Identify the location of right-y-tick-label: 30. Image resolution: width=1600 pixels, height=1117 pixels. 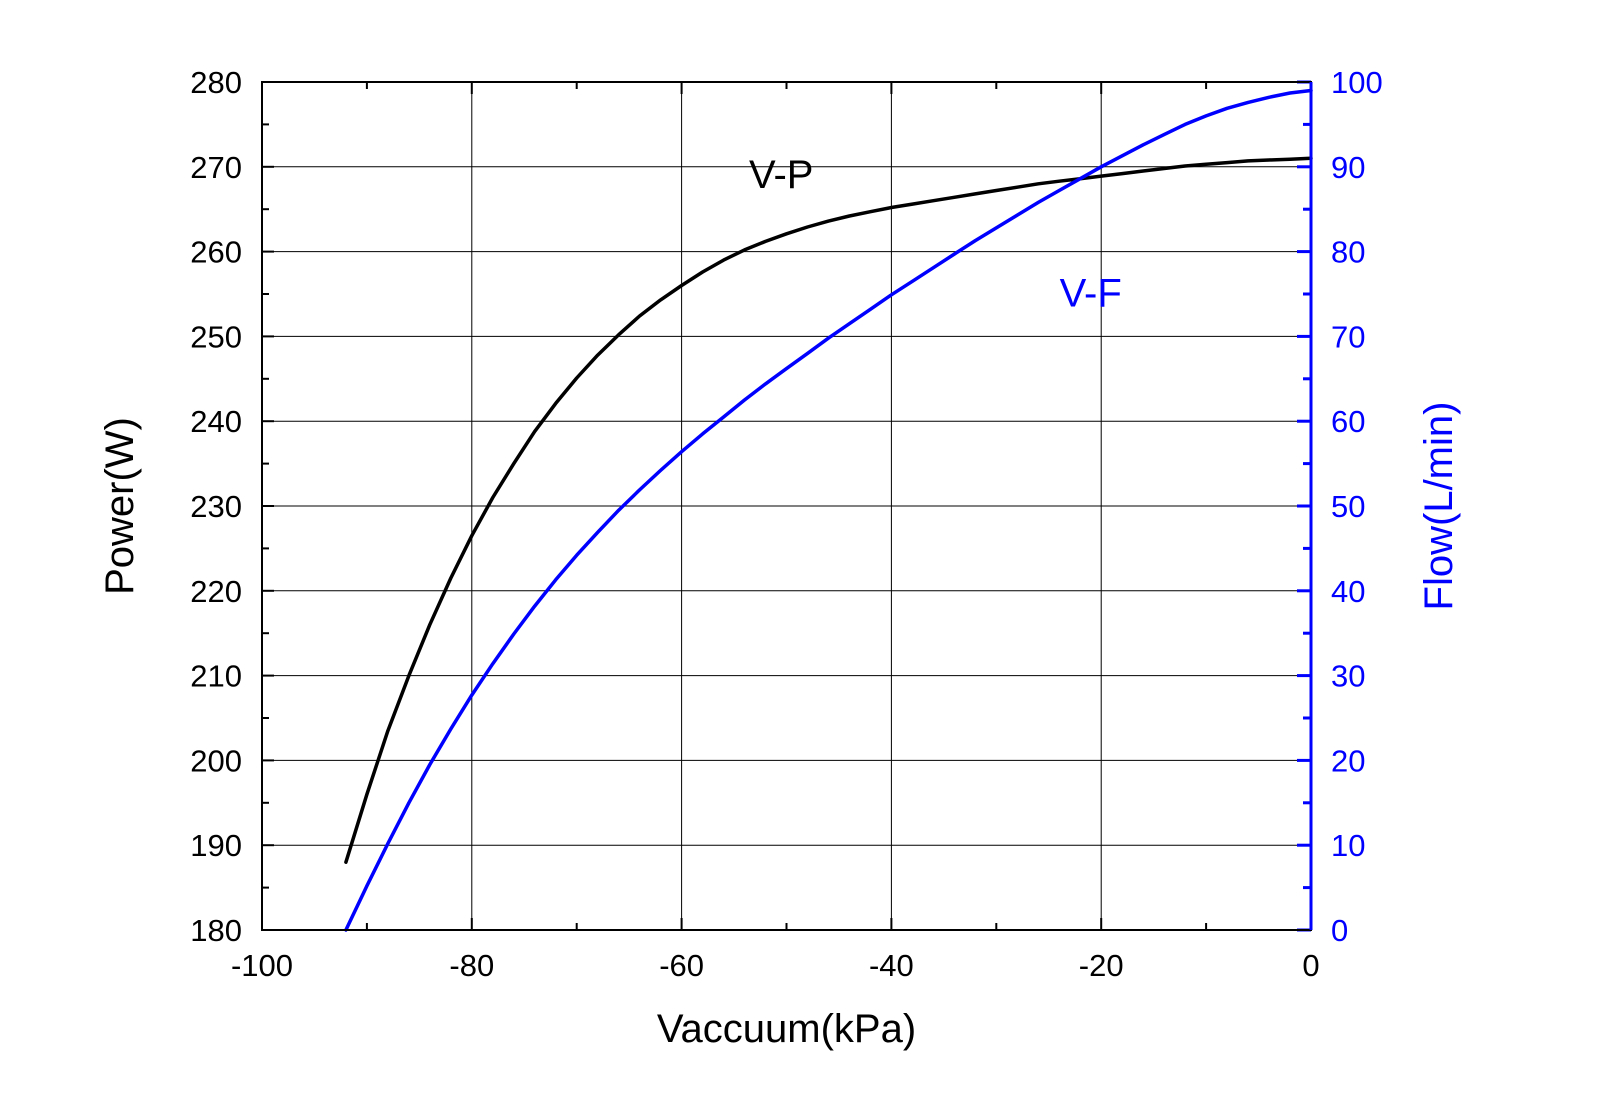
(1348, 676).